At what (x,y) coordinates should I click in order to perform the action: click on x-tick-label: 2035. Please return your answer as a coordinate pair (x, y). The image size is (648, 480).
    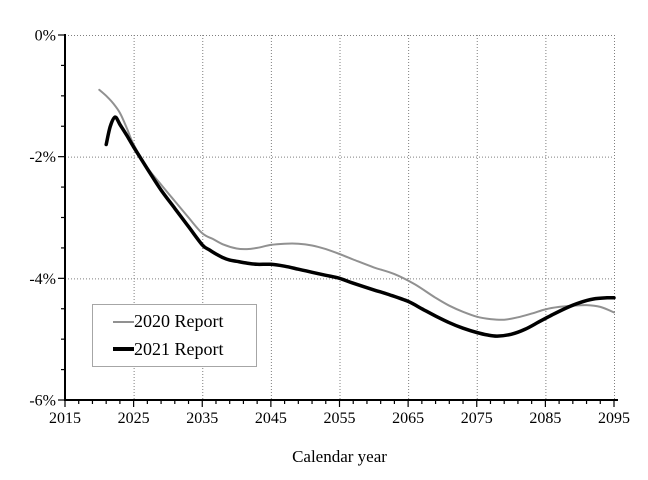
    Looking at the image, I should click on (202, 418).